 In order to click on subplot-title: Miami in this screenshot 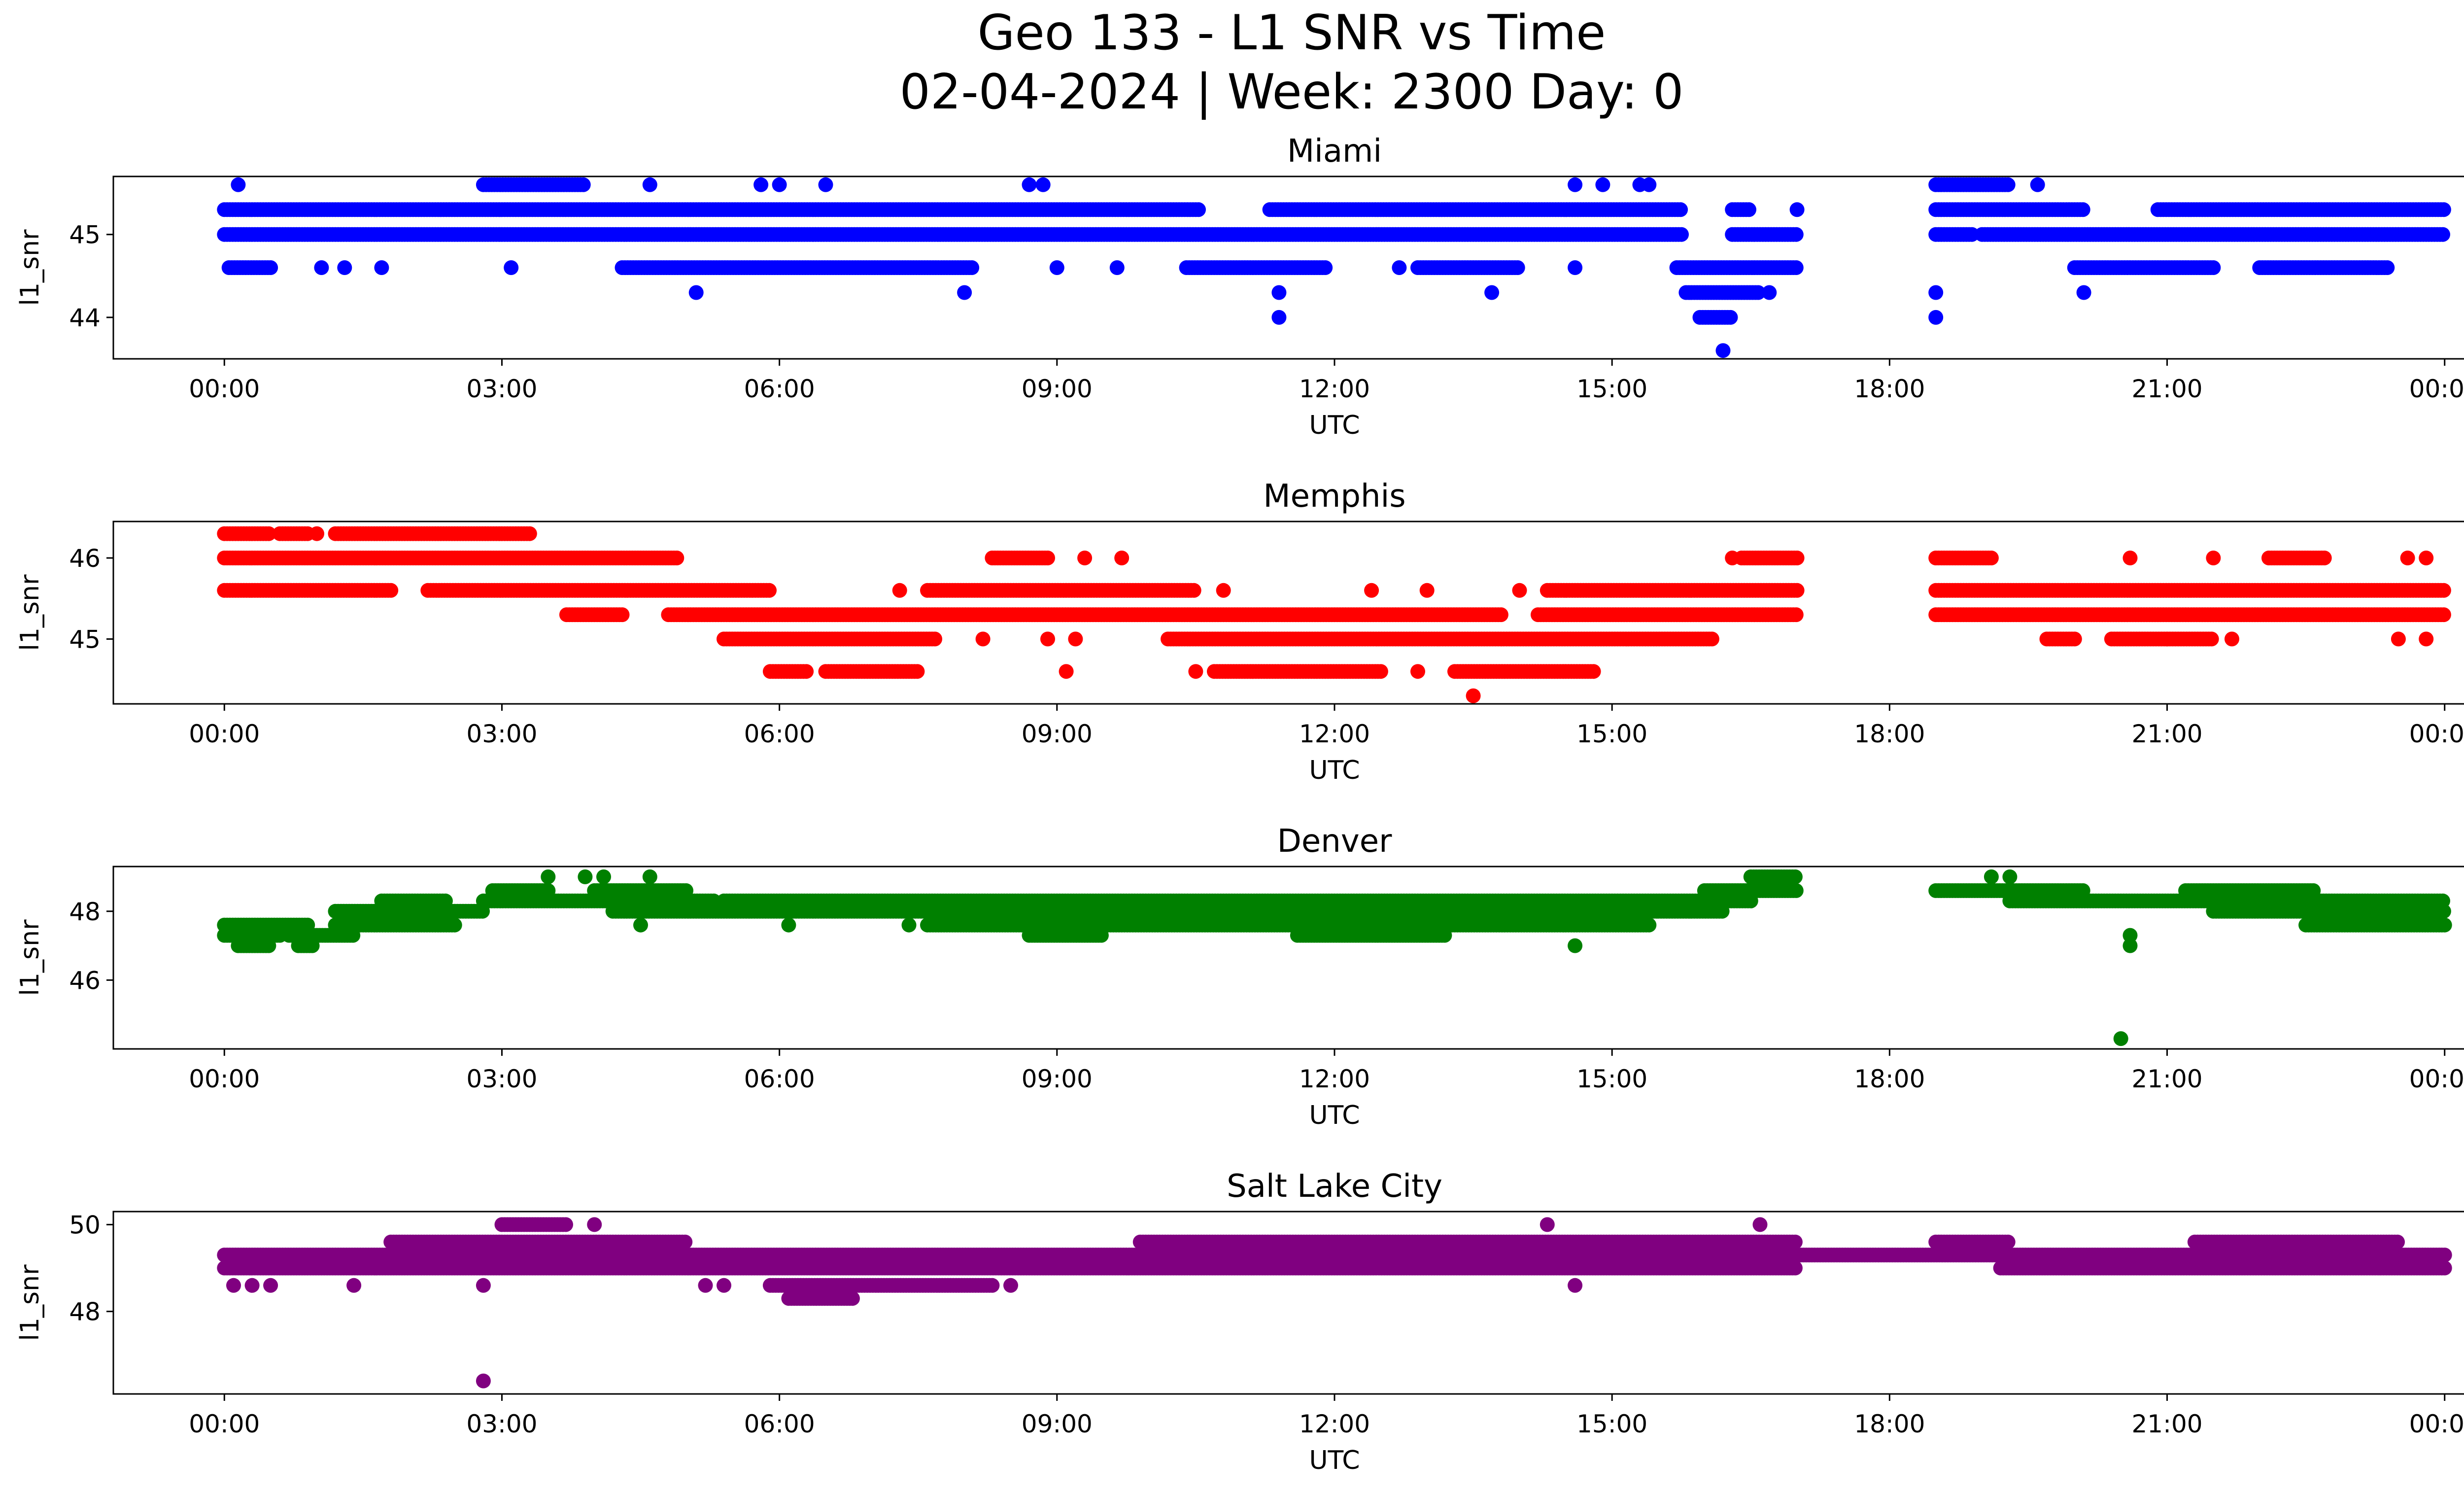, I will do `click(1334, 151)`.